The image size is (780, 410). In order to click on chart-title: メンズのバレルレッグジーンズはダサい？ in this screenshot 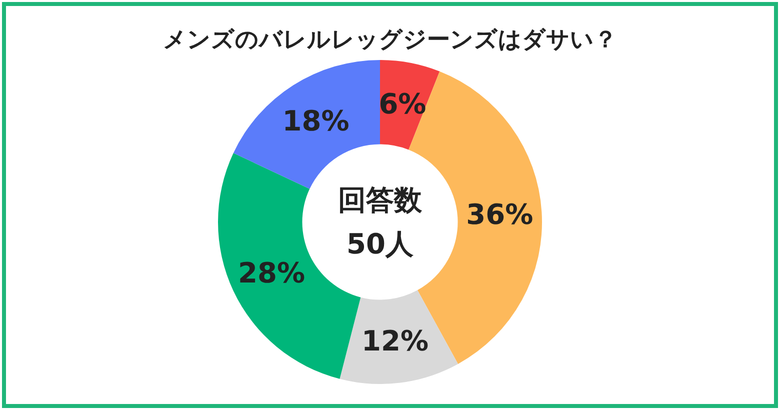, I will do `click(390, 40)`.